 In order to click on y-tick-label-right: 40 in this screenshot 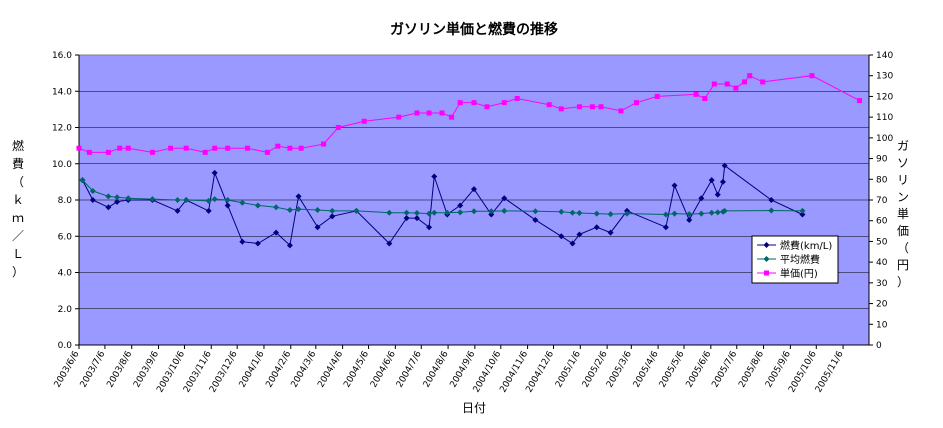, I will do `click(882, 263)`.